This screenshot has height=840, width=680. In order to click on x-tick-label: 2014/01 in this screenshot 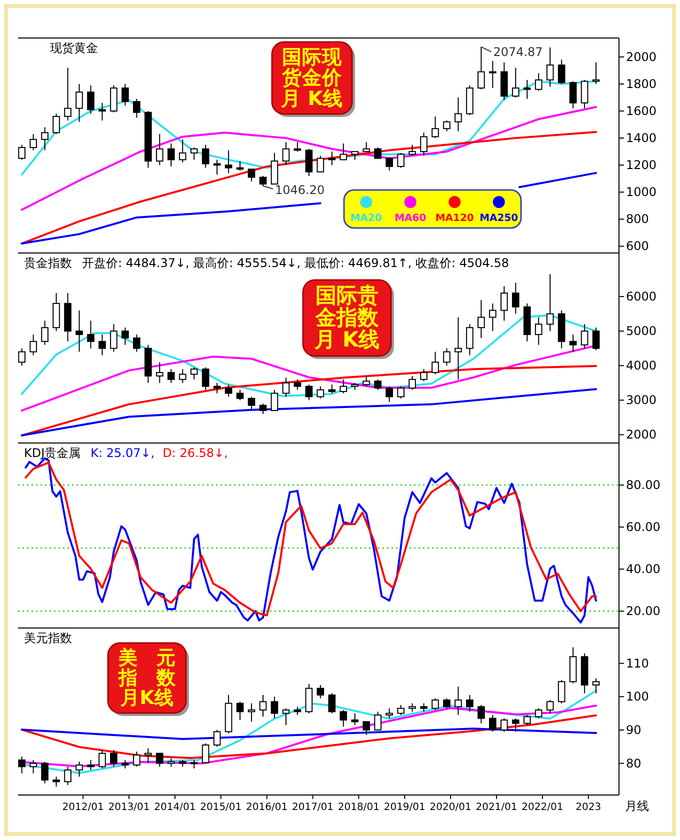, I will do `click(175, 807)`.